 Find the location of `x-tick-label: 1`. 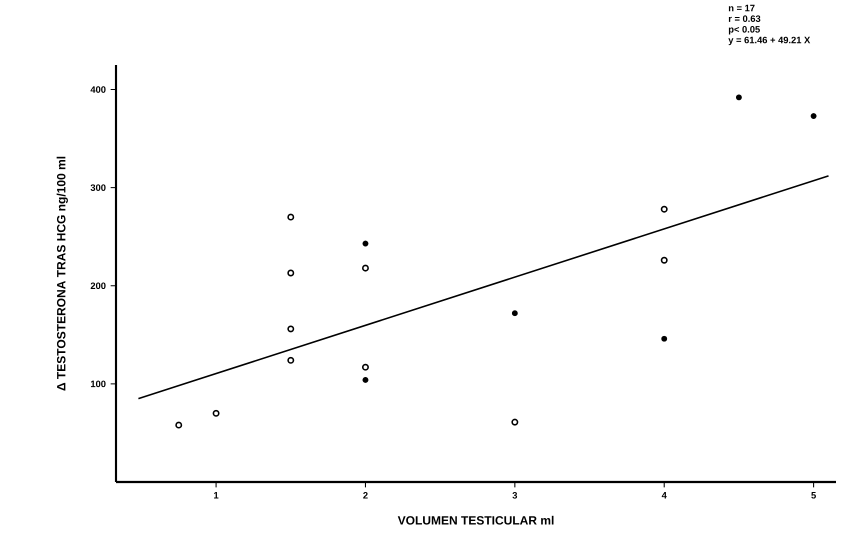

x-tick-label: 1 is located at coordinates (216, 495).